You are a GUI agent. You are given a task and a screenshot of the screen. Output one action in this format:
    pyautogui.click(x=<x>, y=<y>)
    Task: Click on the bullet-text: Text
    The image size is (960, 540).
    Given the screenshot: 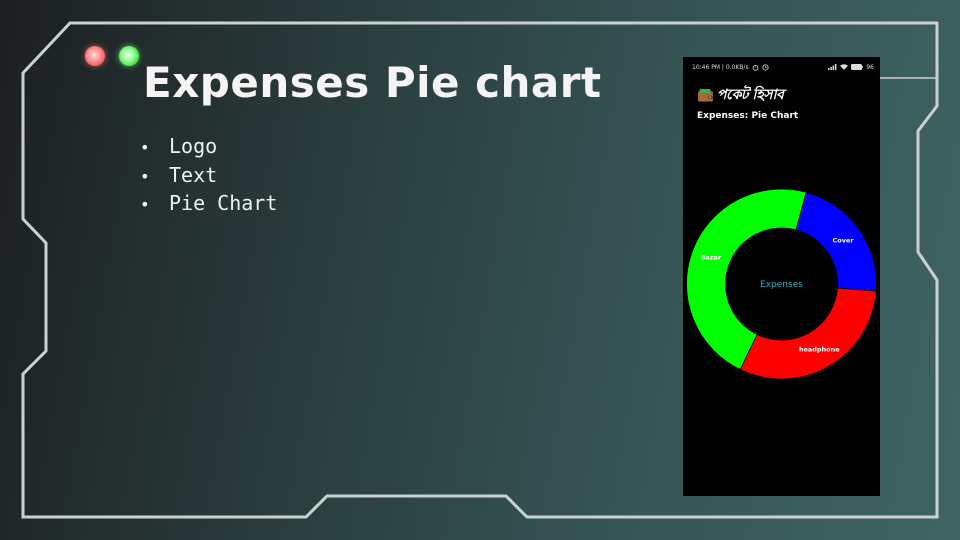 What is the action you would take?
    pyautogui.click(x=193, y=174)
    